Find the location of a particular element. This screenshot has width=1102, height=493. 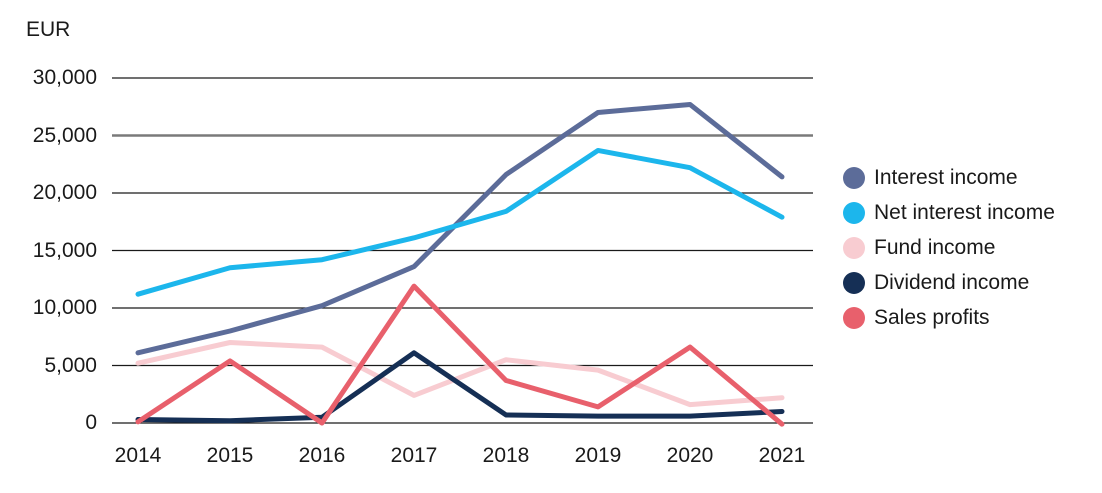

legend-label: Fund income is located at coordinates (935, 247).